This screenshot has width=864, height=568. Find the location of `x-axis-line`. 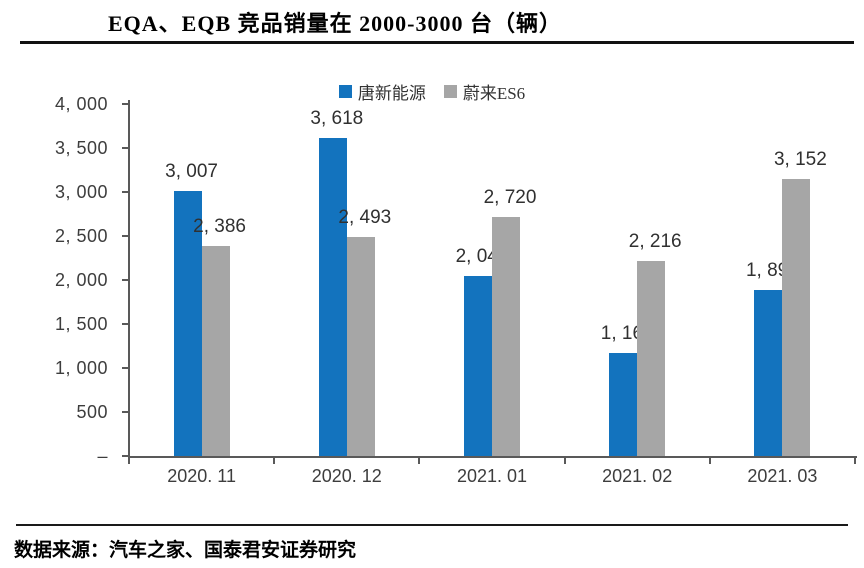

x-axis-line is located at coordinates (492, 457).